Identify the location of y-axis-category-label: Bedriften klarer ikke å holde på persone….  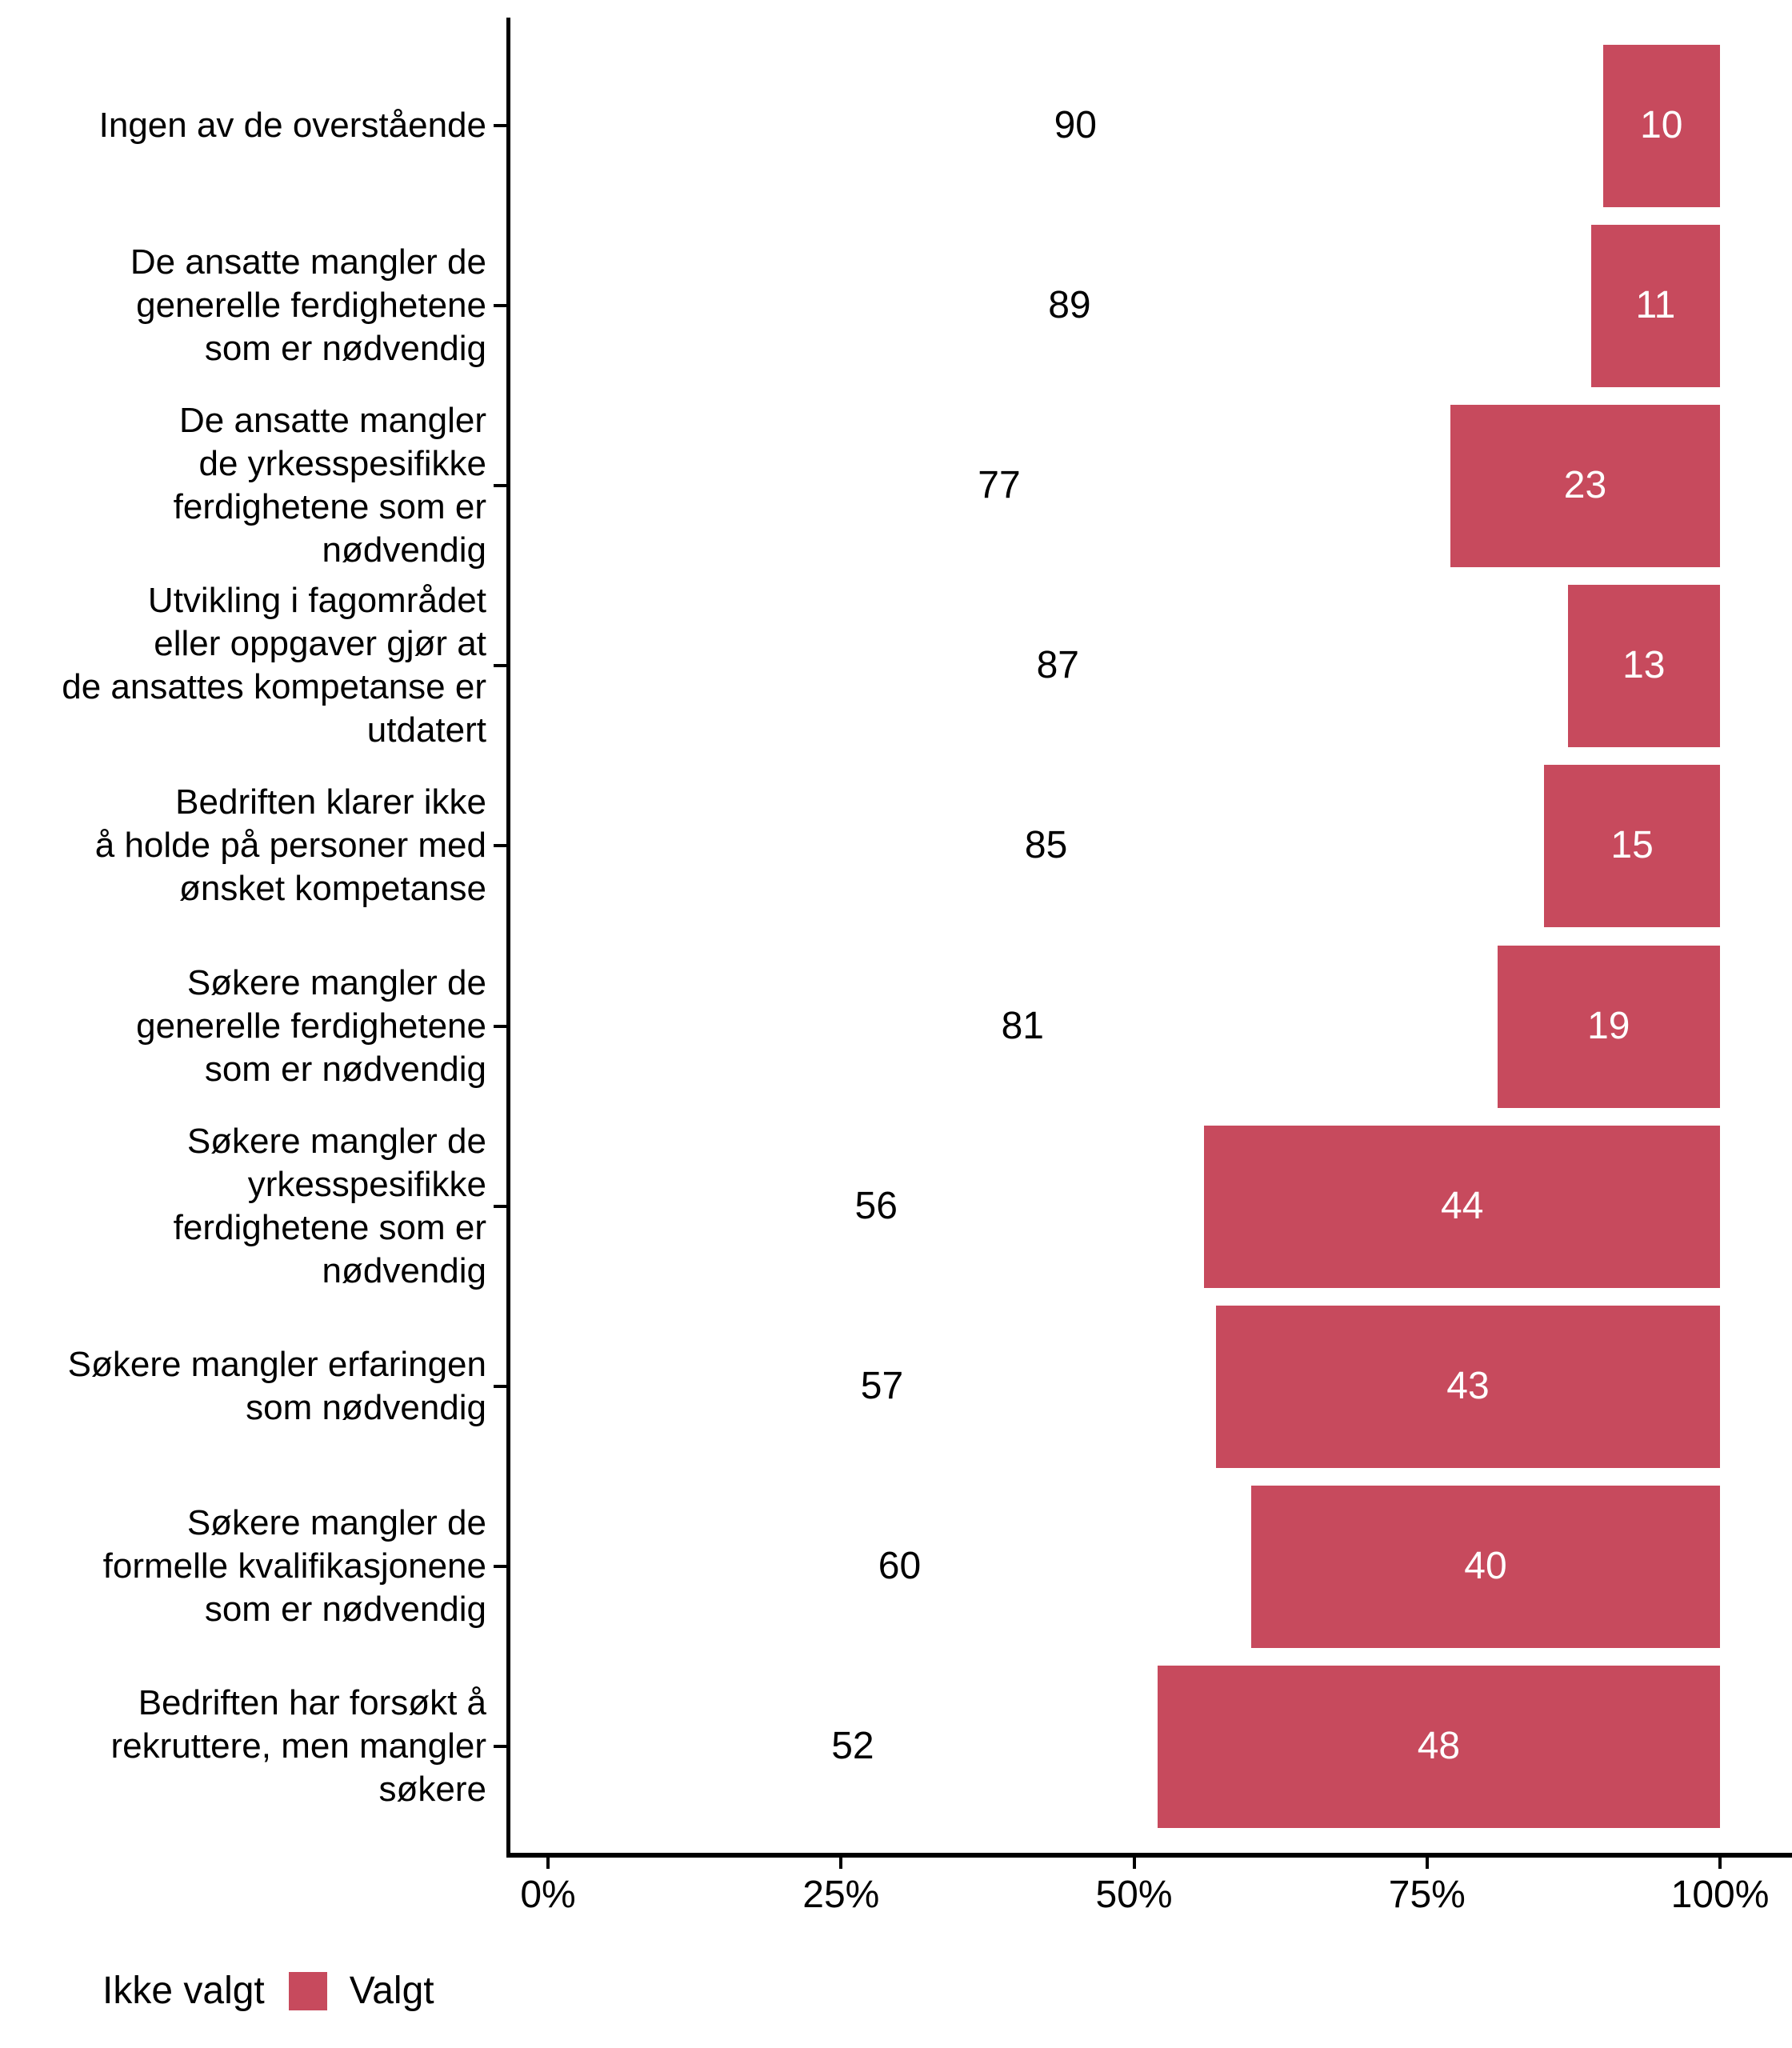
(290, 845).